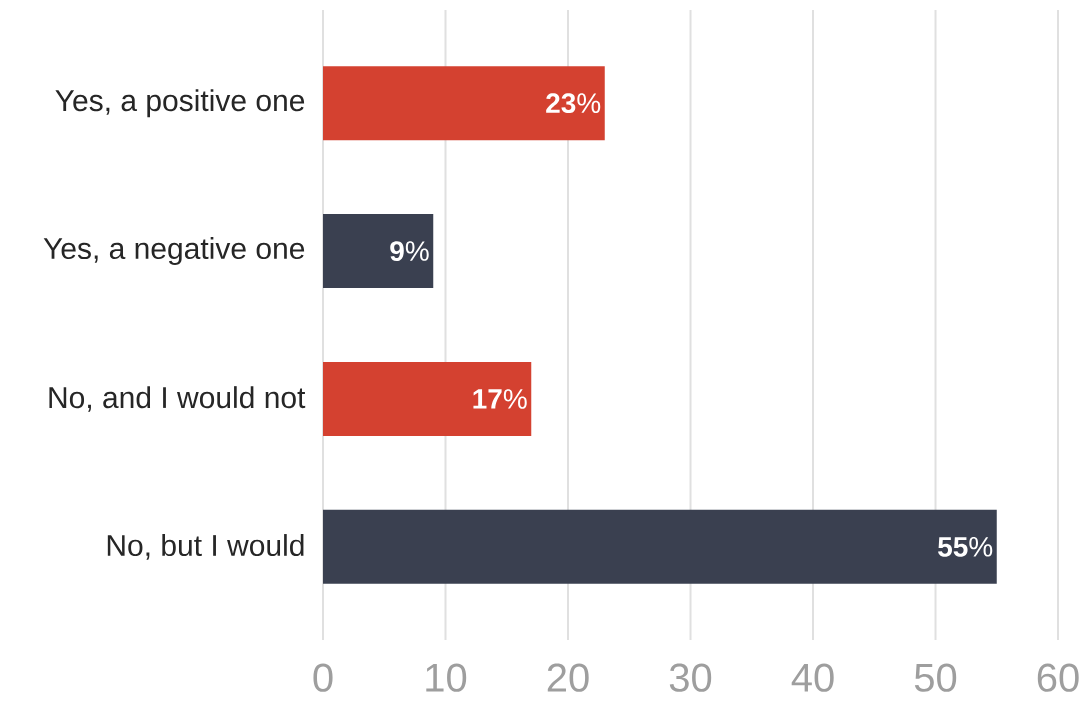 The height and width of the screenshot is (717, 1081). I want to click on x-tick-label: 50, so click(935, 677).